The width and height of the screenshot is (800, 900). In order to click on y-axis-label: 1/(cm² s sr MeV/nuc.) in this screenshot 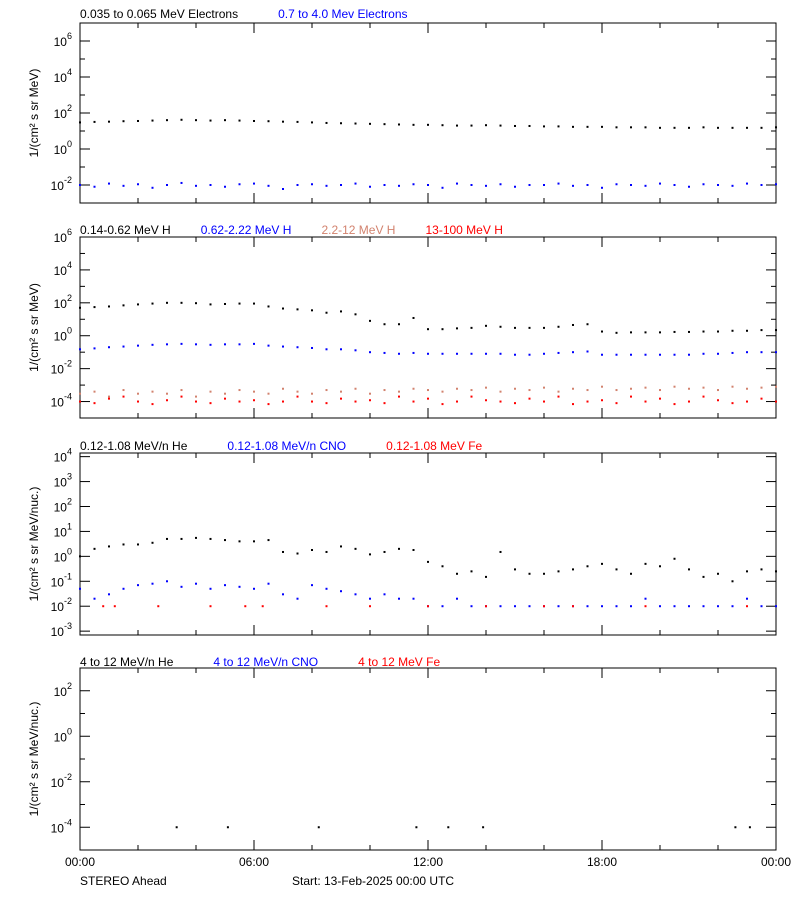, I will do `click(34, 544)`.